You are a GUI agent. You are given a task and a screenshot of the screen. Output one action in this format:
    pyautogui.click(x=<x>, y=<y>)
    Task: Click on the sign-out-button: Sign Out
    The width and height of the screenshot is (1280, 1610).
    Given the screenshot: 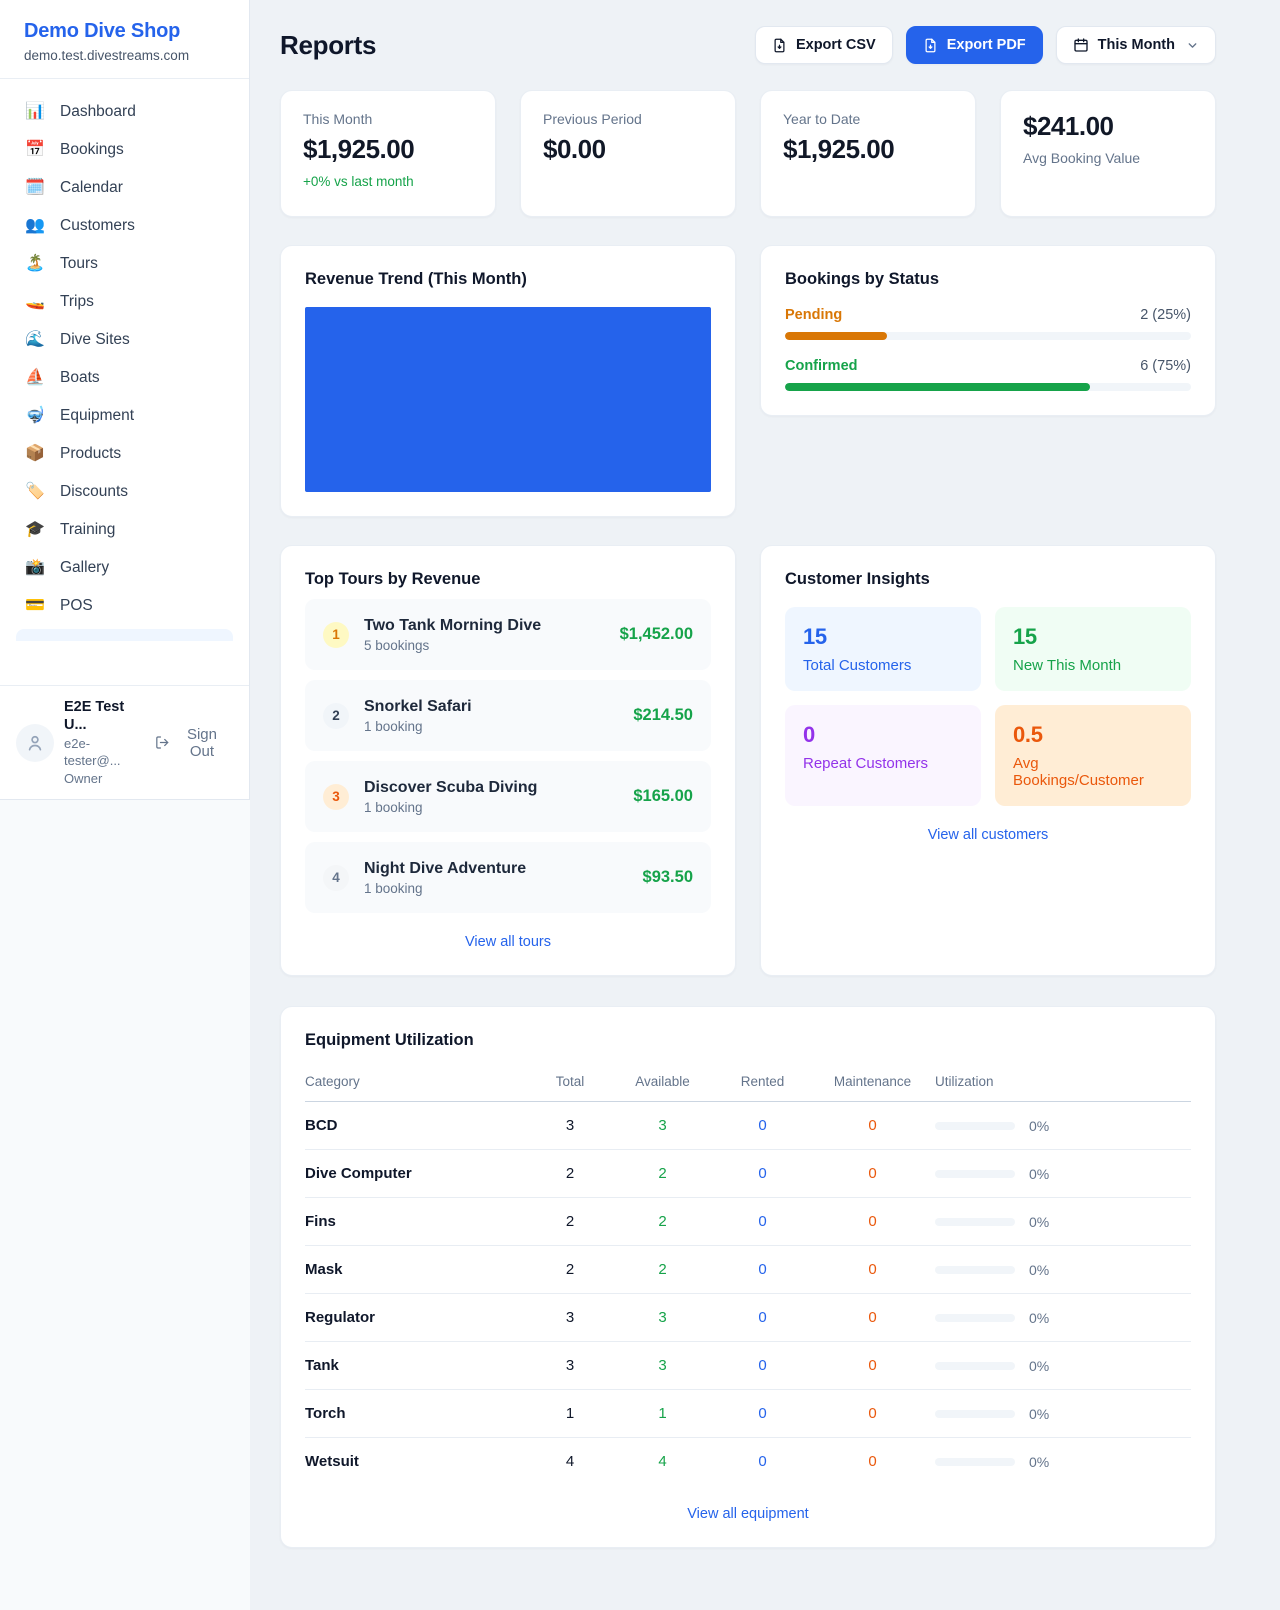 What is the action you would take?
    pyautogui.click(x=191, y=743)
    